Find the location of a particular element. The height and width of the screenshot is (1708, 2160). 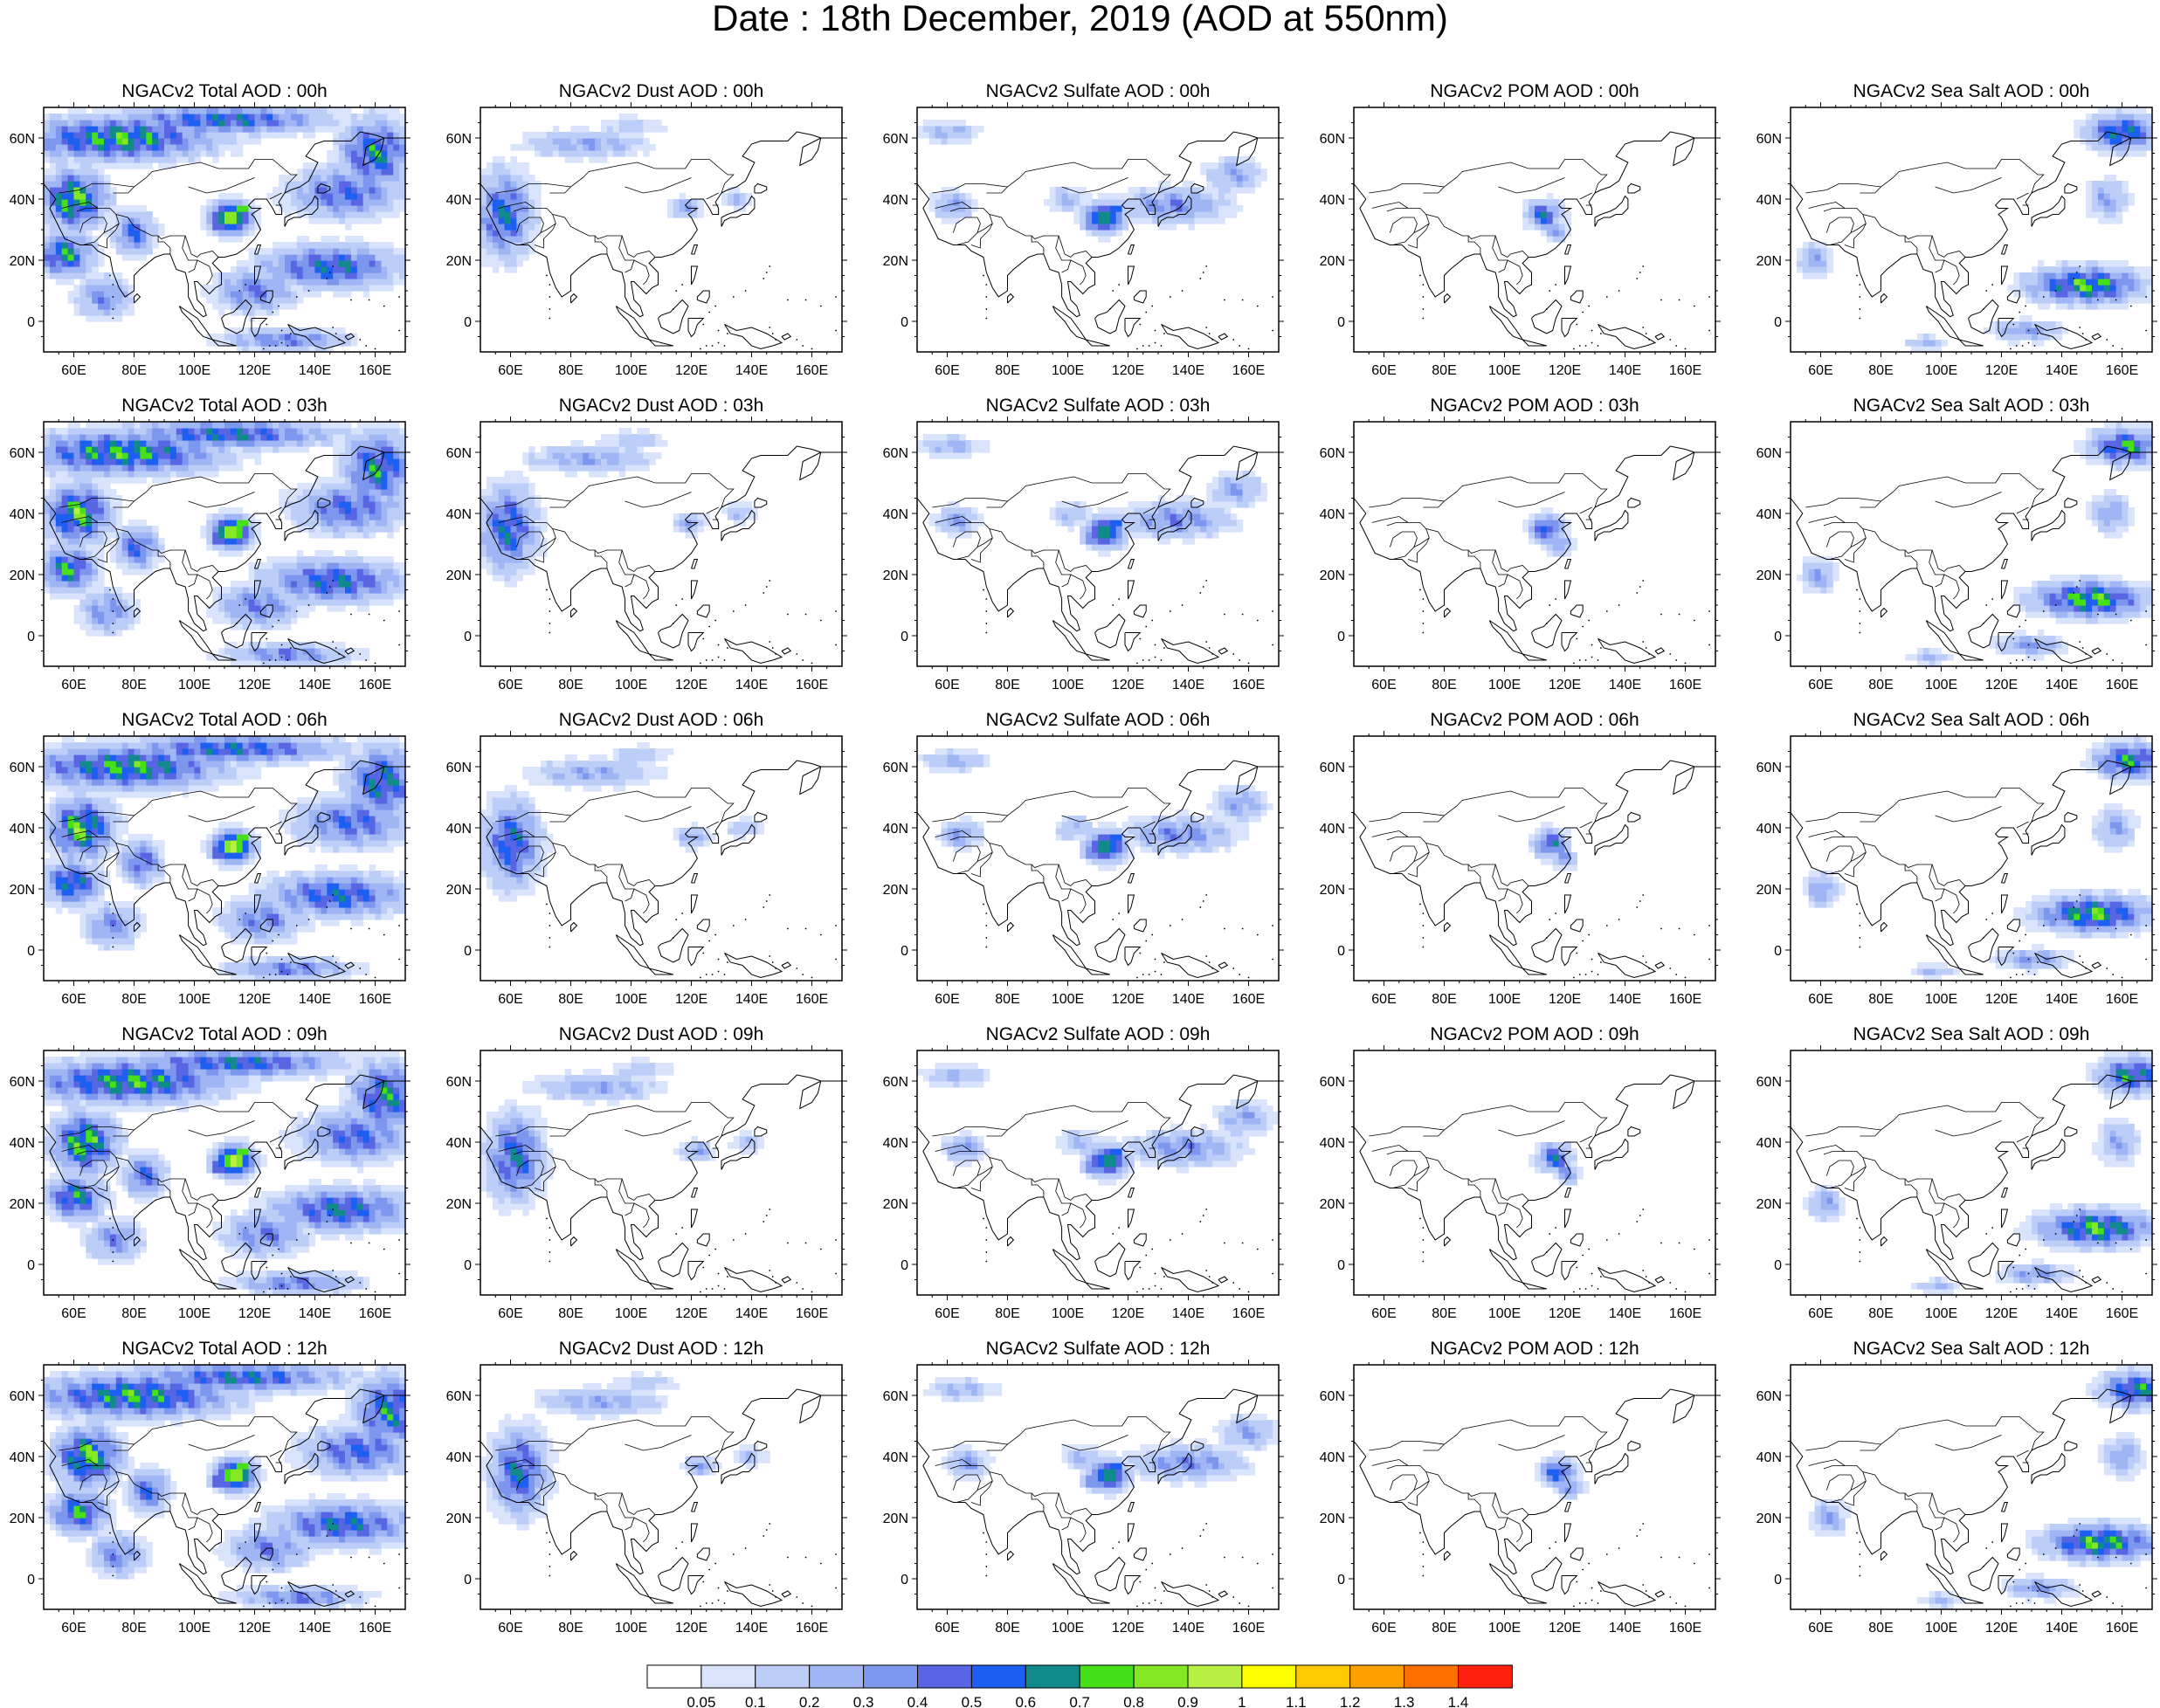

colorbar-label: 1.4 is located at coordinates (1458, 1701).